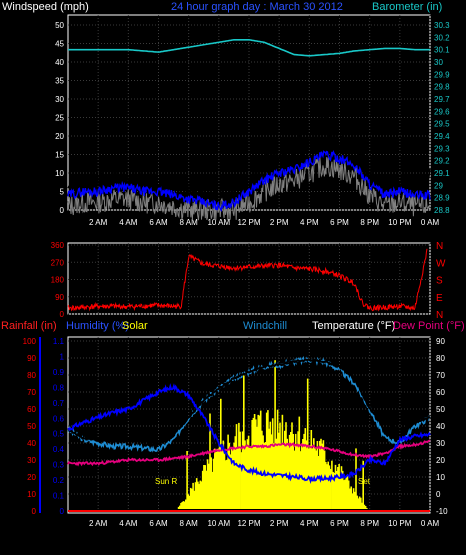  What do you see at coordinates (249, 453) in the screenshot?
I see `dewpoint-line` at bounding box center [249, 453].